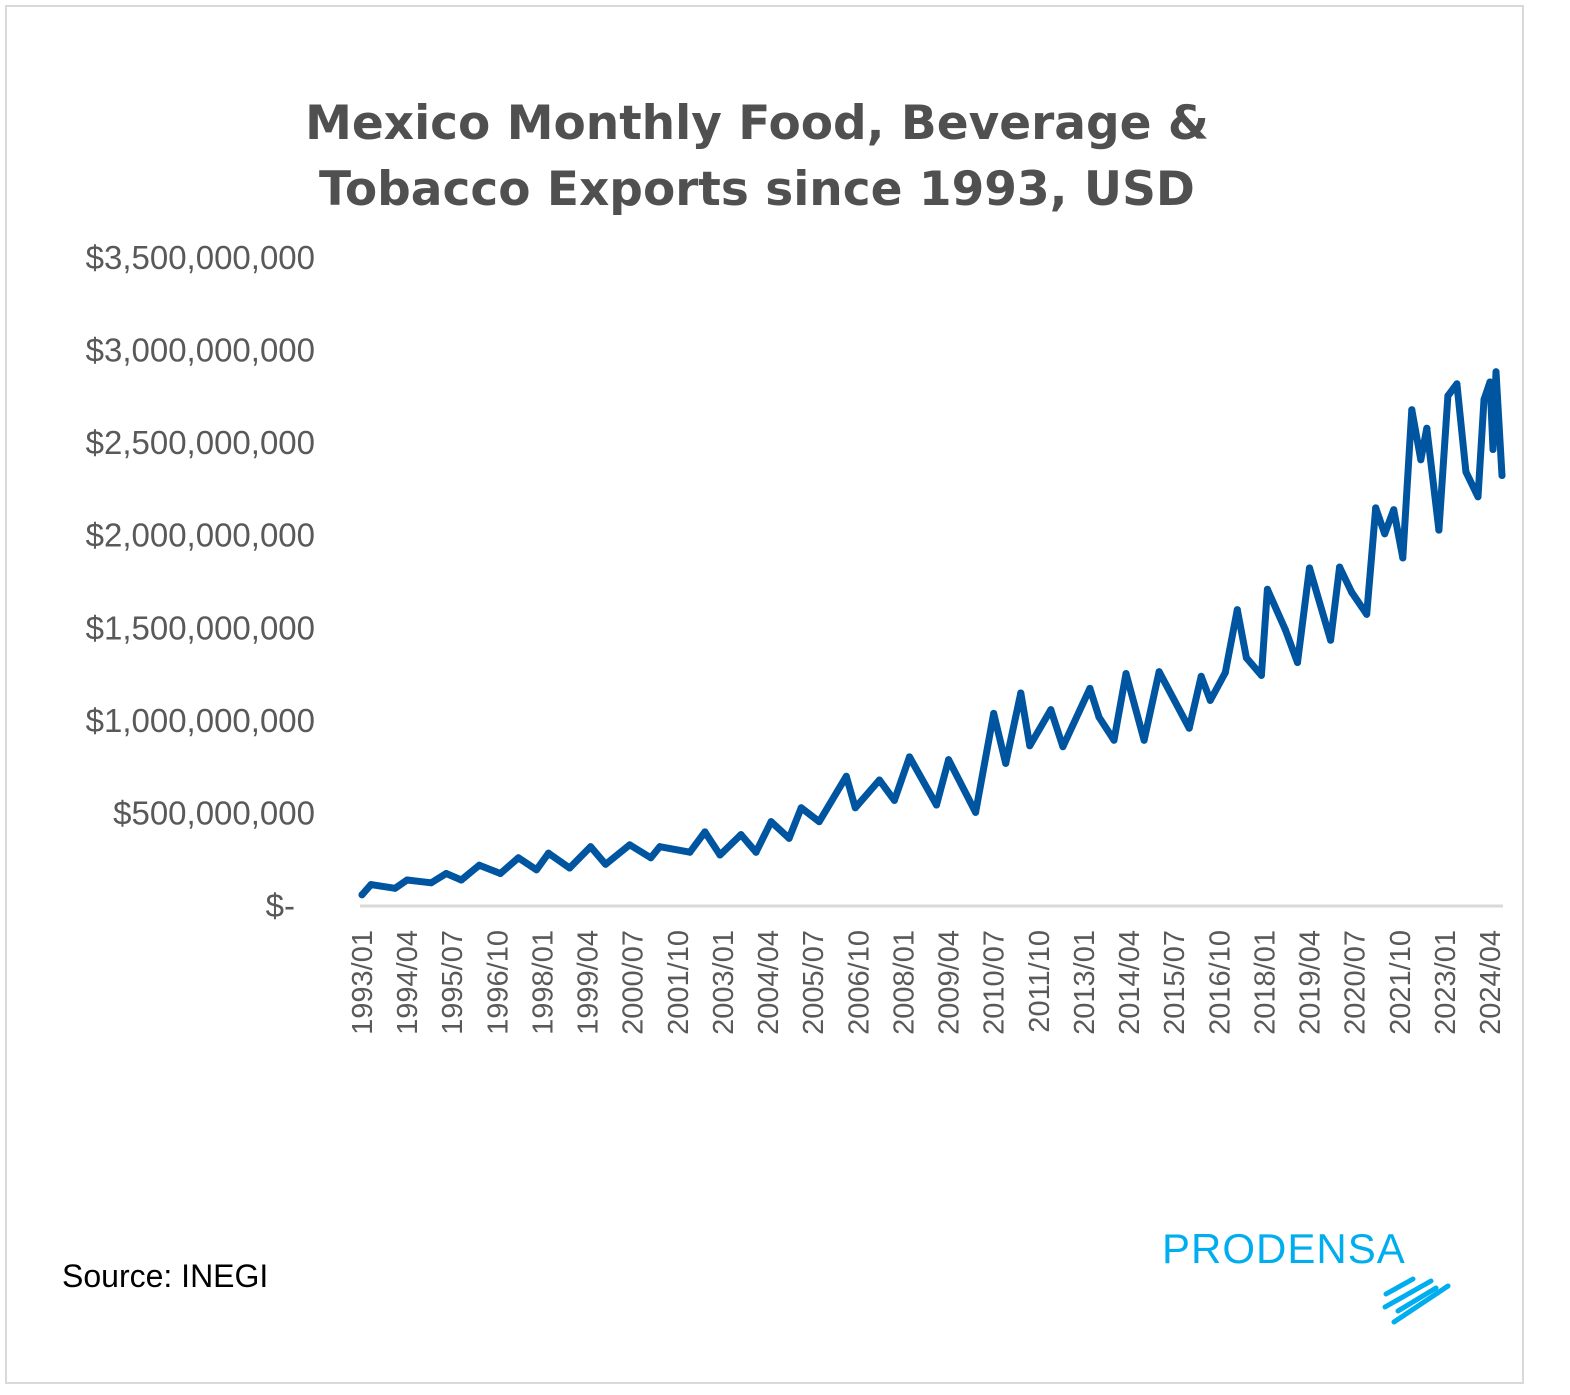 This screenshot has width=1570, height=1395. Describe the element at coordinates (950, 982) in the screenshot. I see `x-tick-label: 2009/04` at that location.